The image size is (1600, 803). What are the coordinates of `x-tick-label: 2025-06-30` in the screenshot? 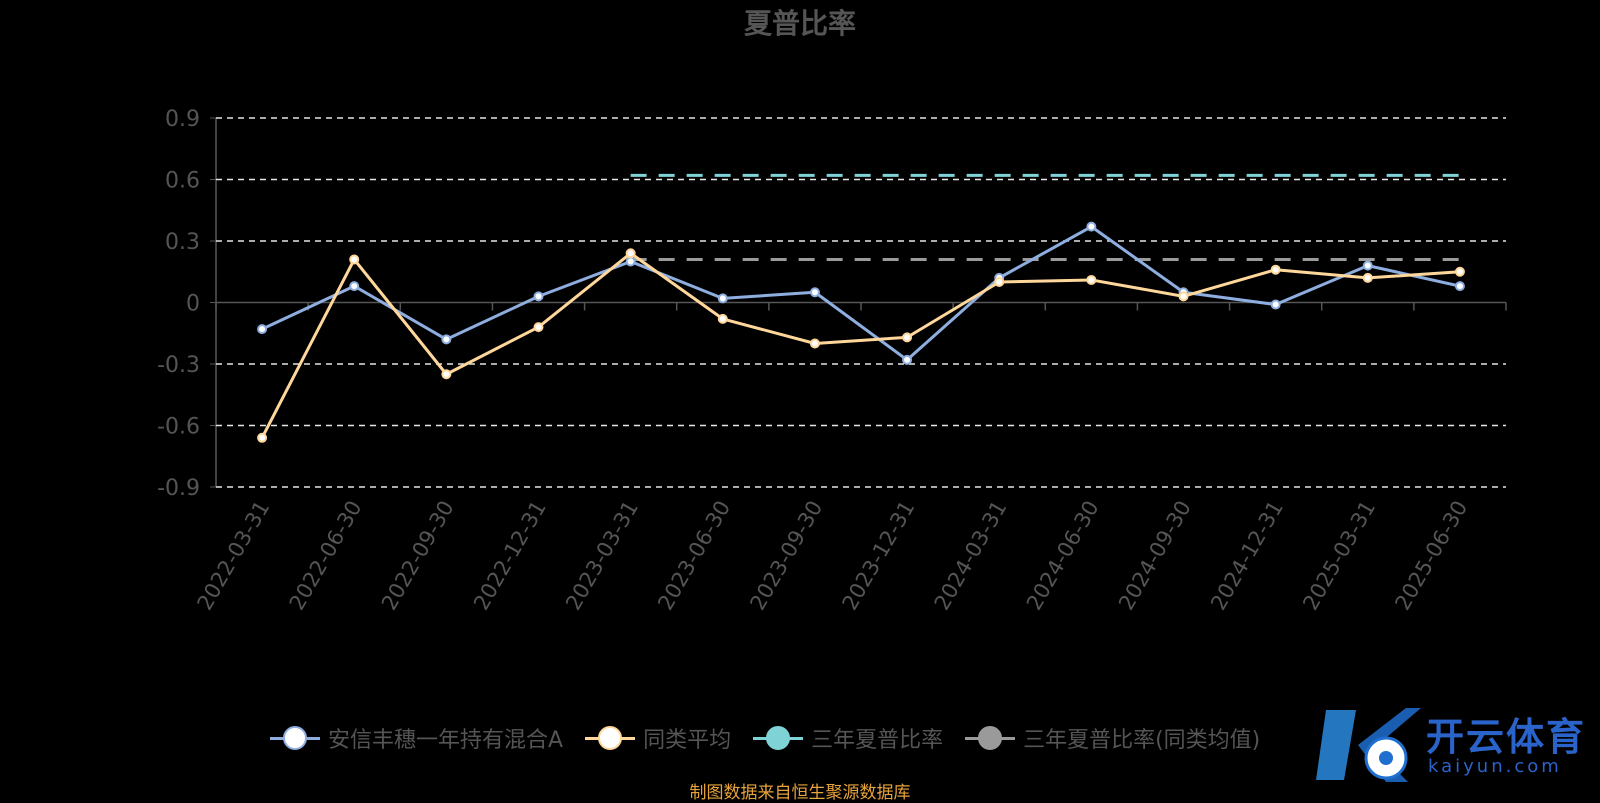 It's located at (1431, 556).